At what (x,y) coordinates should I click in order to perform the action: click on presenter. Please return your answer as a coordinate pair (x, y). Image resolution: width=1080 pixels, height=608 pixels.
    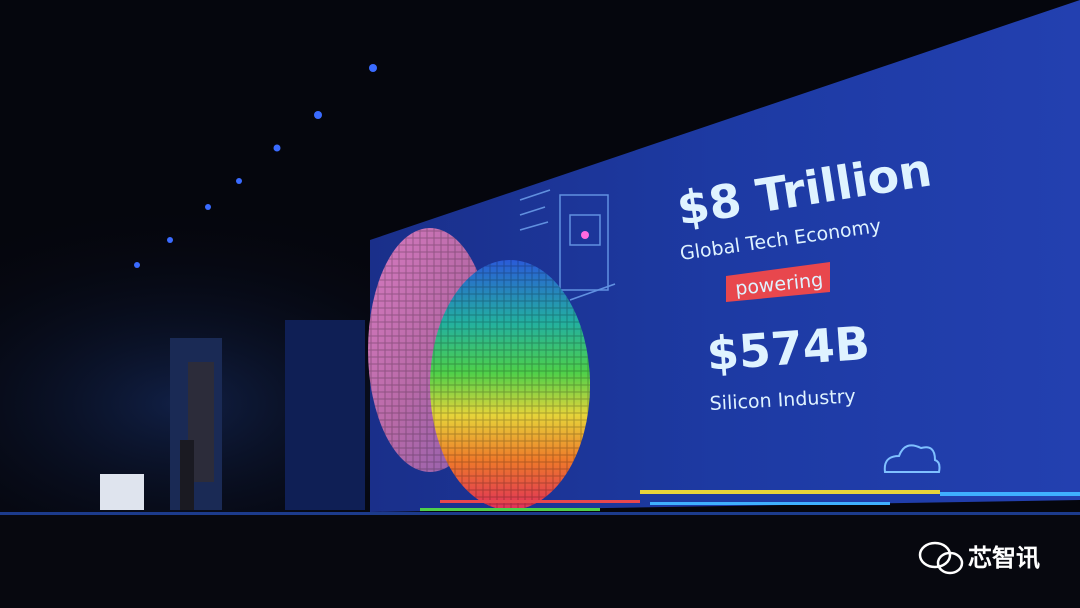
    Looking at the image, I should click on (187, 475).